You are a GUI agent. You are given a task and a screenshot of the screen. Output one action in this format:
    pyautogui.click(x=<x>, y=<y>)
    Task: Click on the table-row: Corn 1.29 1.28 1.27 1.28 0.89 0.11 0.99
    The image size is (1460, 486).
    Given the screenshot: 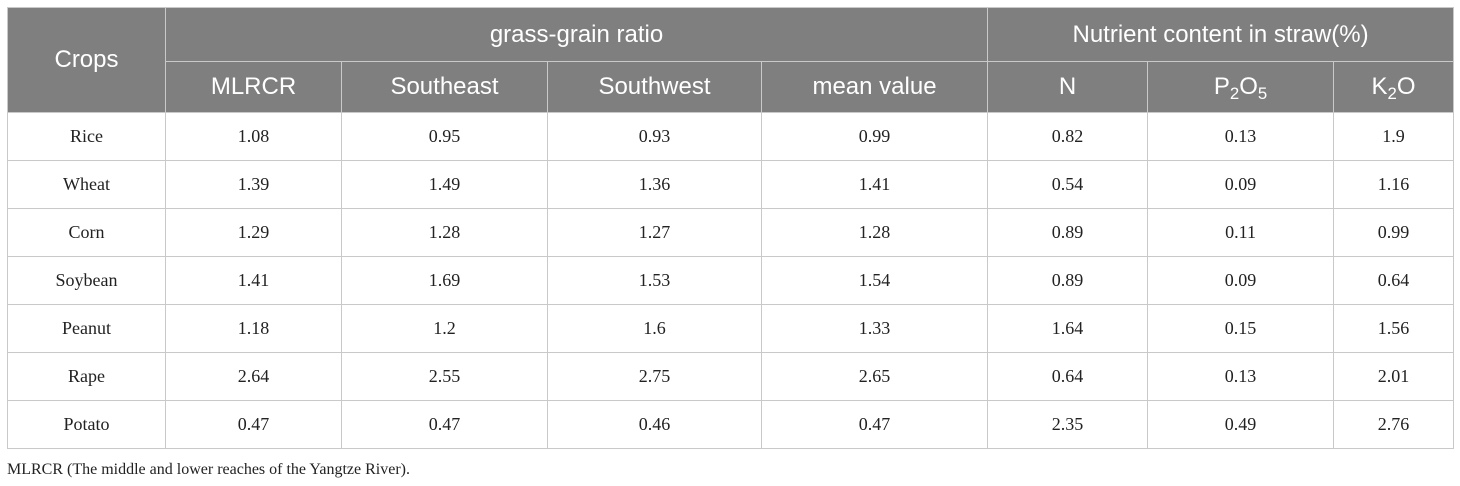 What is the action you would take?
    pyautogui.click(x=731, y=232)
    